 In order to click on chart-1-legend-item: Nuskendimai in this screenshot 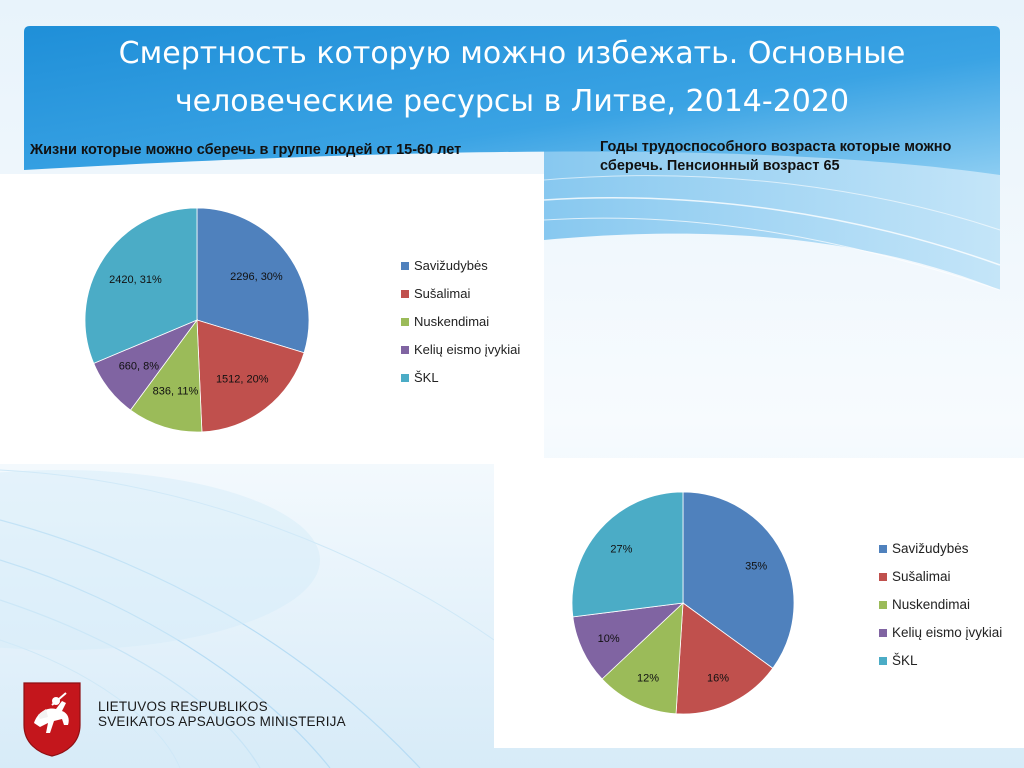, I will do `click(460, 328)`.